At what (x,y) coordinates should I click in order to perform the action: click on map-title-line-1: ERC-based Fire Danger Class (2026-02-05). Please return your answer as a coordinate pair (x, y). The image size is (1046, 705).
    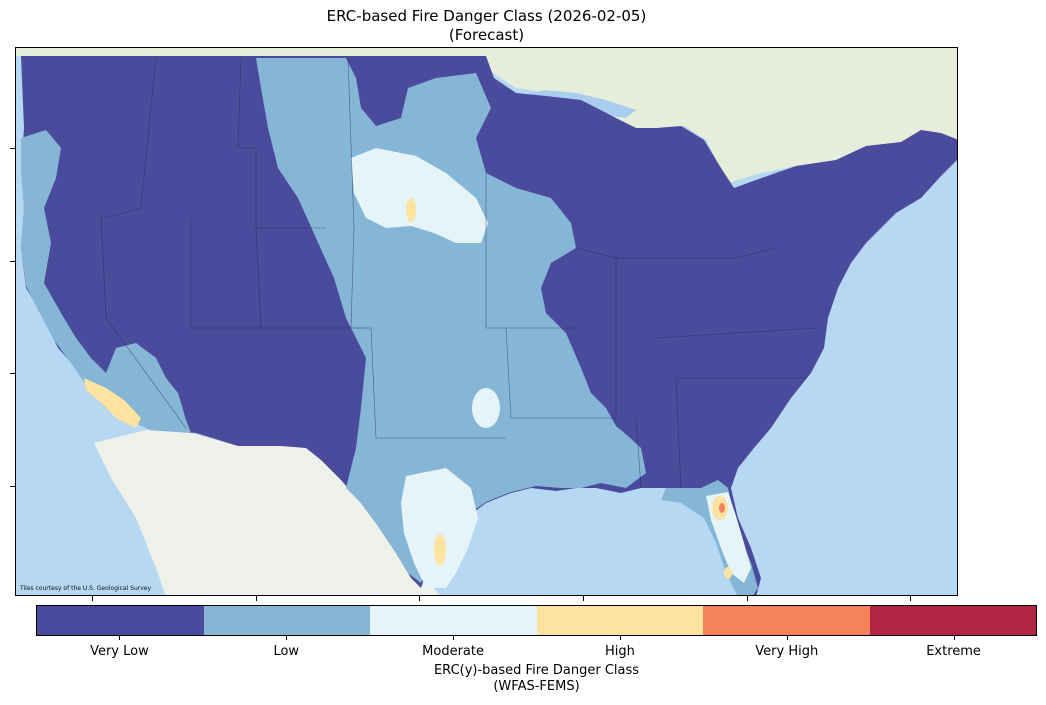
    Looking at the image, I should click on (486, 16).